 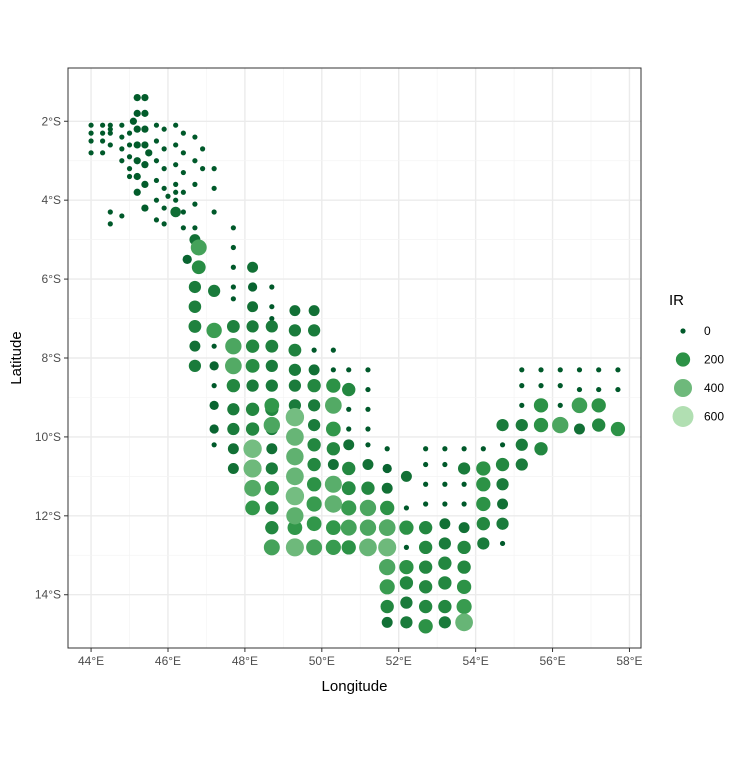 I want to click on y-tick-label: 6°S, so click(x=51, y=279).